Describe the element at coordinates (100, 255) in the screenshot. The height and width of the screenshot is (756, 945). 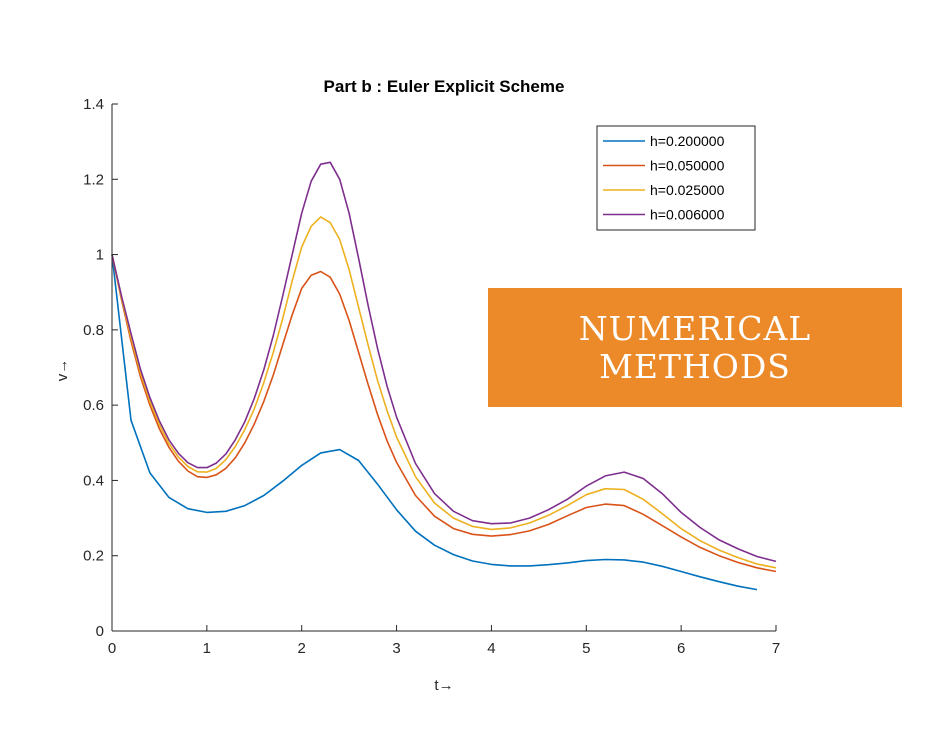
I see `y-tick-label: 1` at that location.